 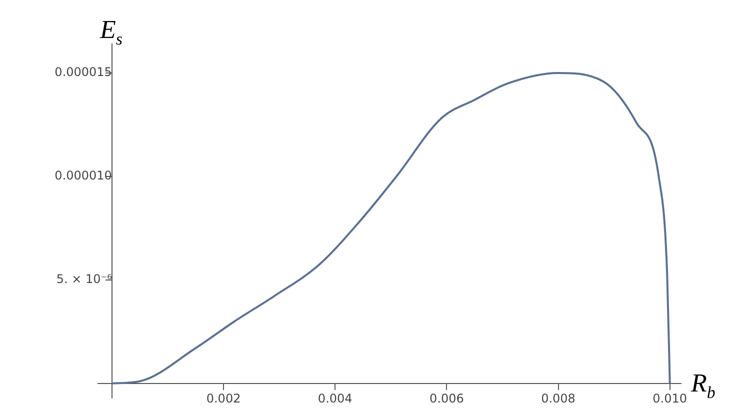 What do you see at coordinates (223, 399) in the screenshot?
I see `x-tick-label: 0.002` at bounding box center [223, 399].